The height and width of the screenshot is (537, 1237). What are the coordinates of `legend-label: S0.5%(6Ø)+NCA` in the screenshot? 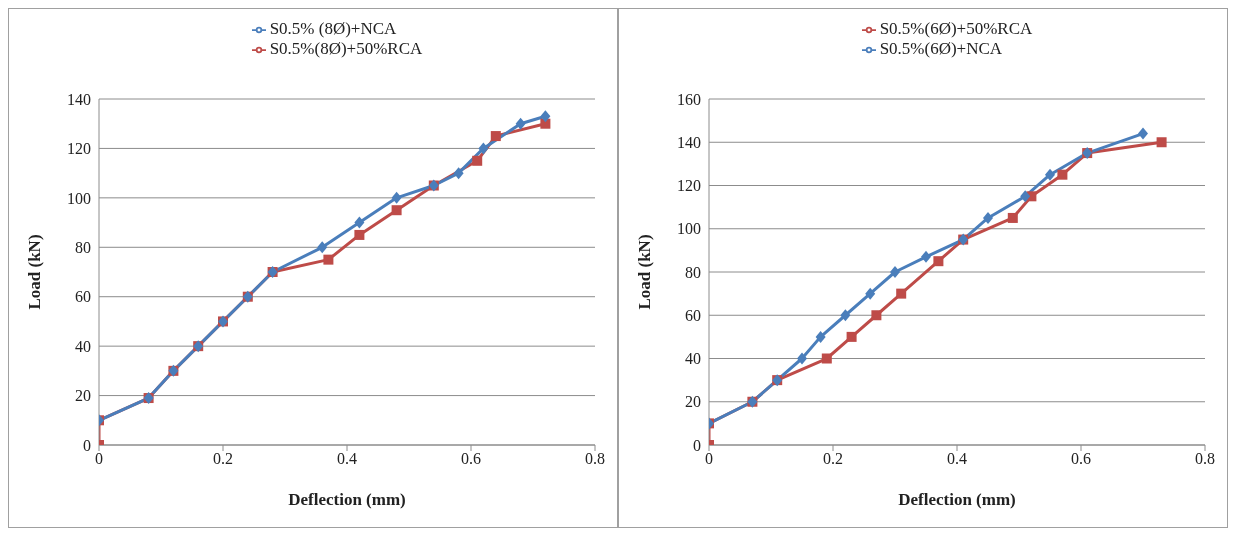 It's located at (941, 48).